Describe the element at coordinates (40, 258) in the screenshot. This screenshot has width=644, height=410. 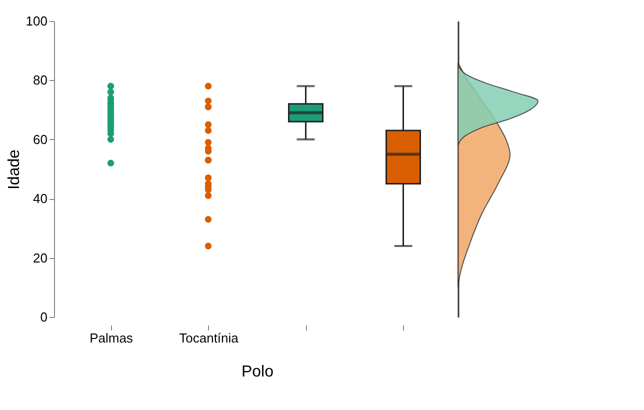
I see `y-tick-label: 20` at that location.